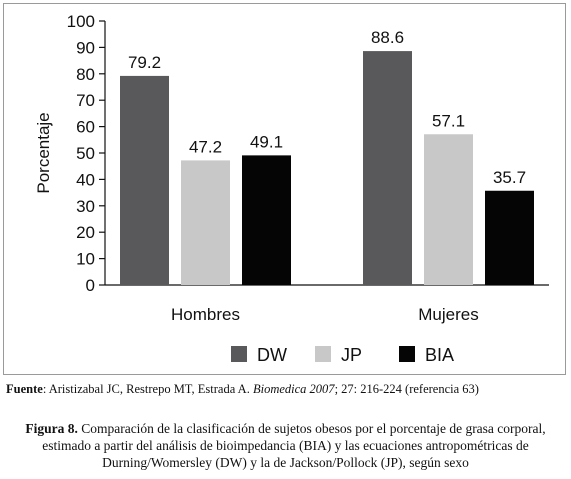  I want to click on legend-swatch-bia, so click(407, 354).